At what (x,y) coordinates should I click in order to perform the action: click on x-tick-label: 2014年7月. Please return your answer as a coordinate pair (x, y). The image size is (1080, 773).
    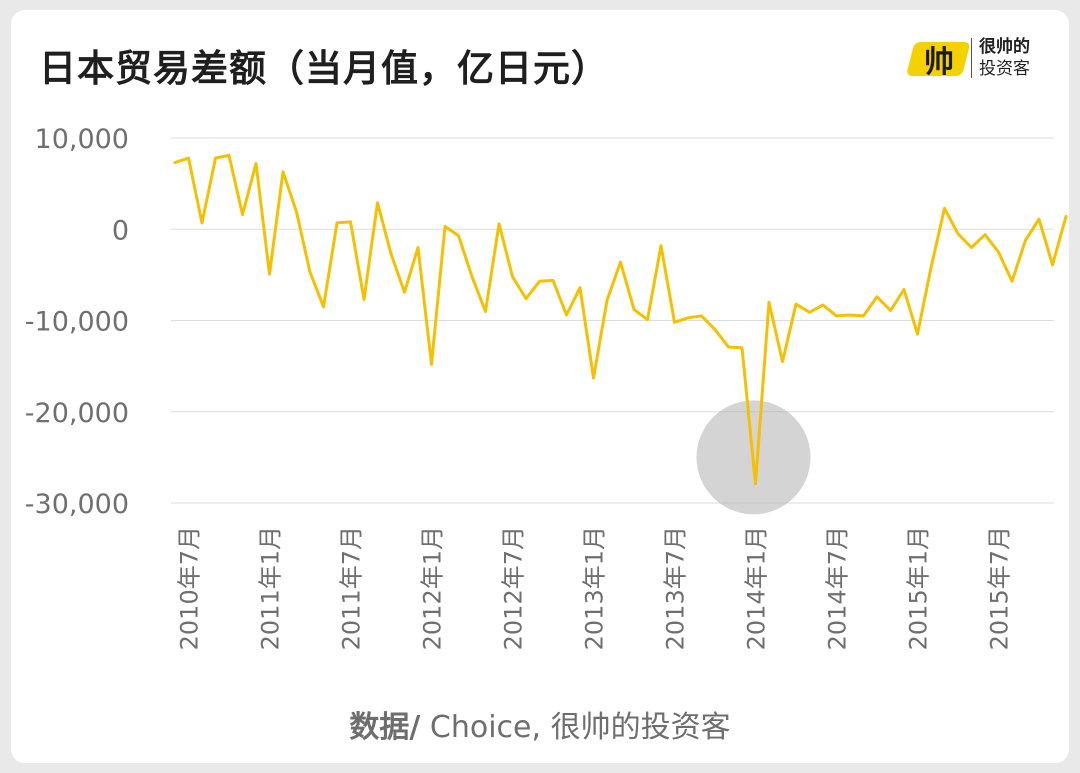
    Looking at the image, I should click on (838, 588).